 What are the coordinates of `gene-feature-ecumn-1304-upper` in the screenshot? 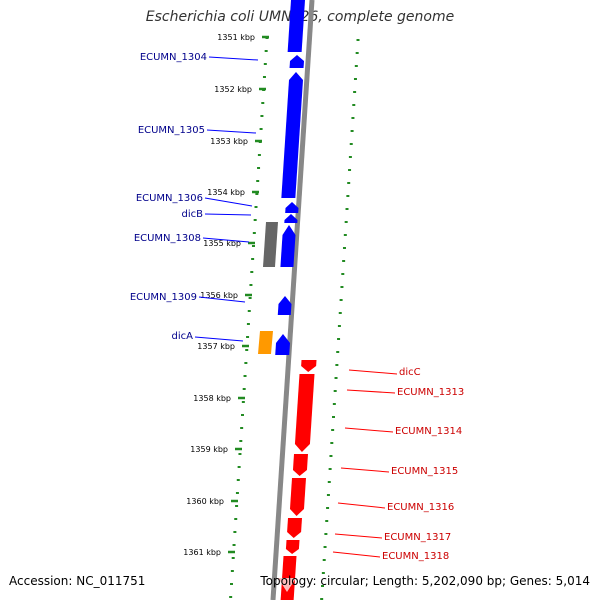 It's located at (296, 26).